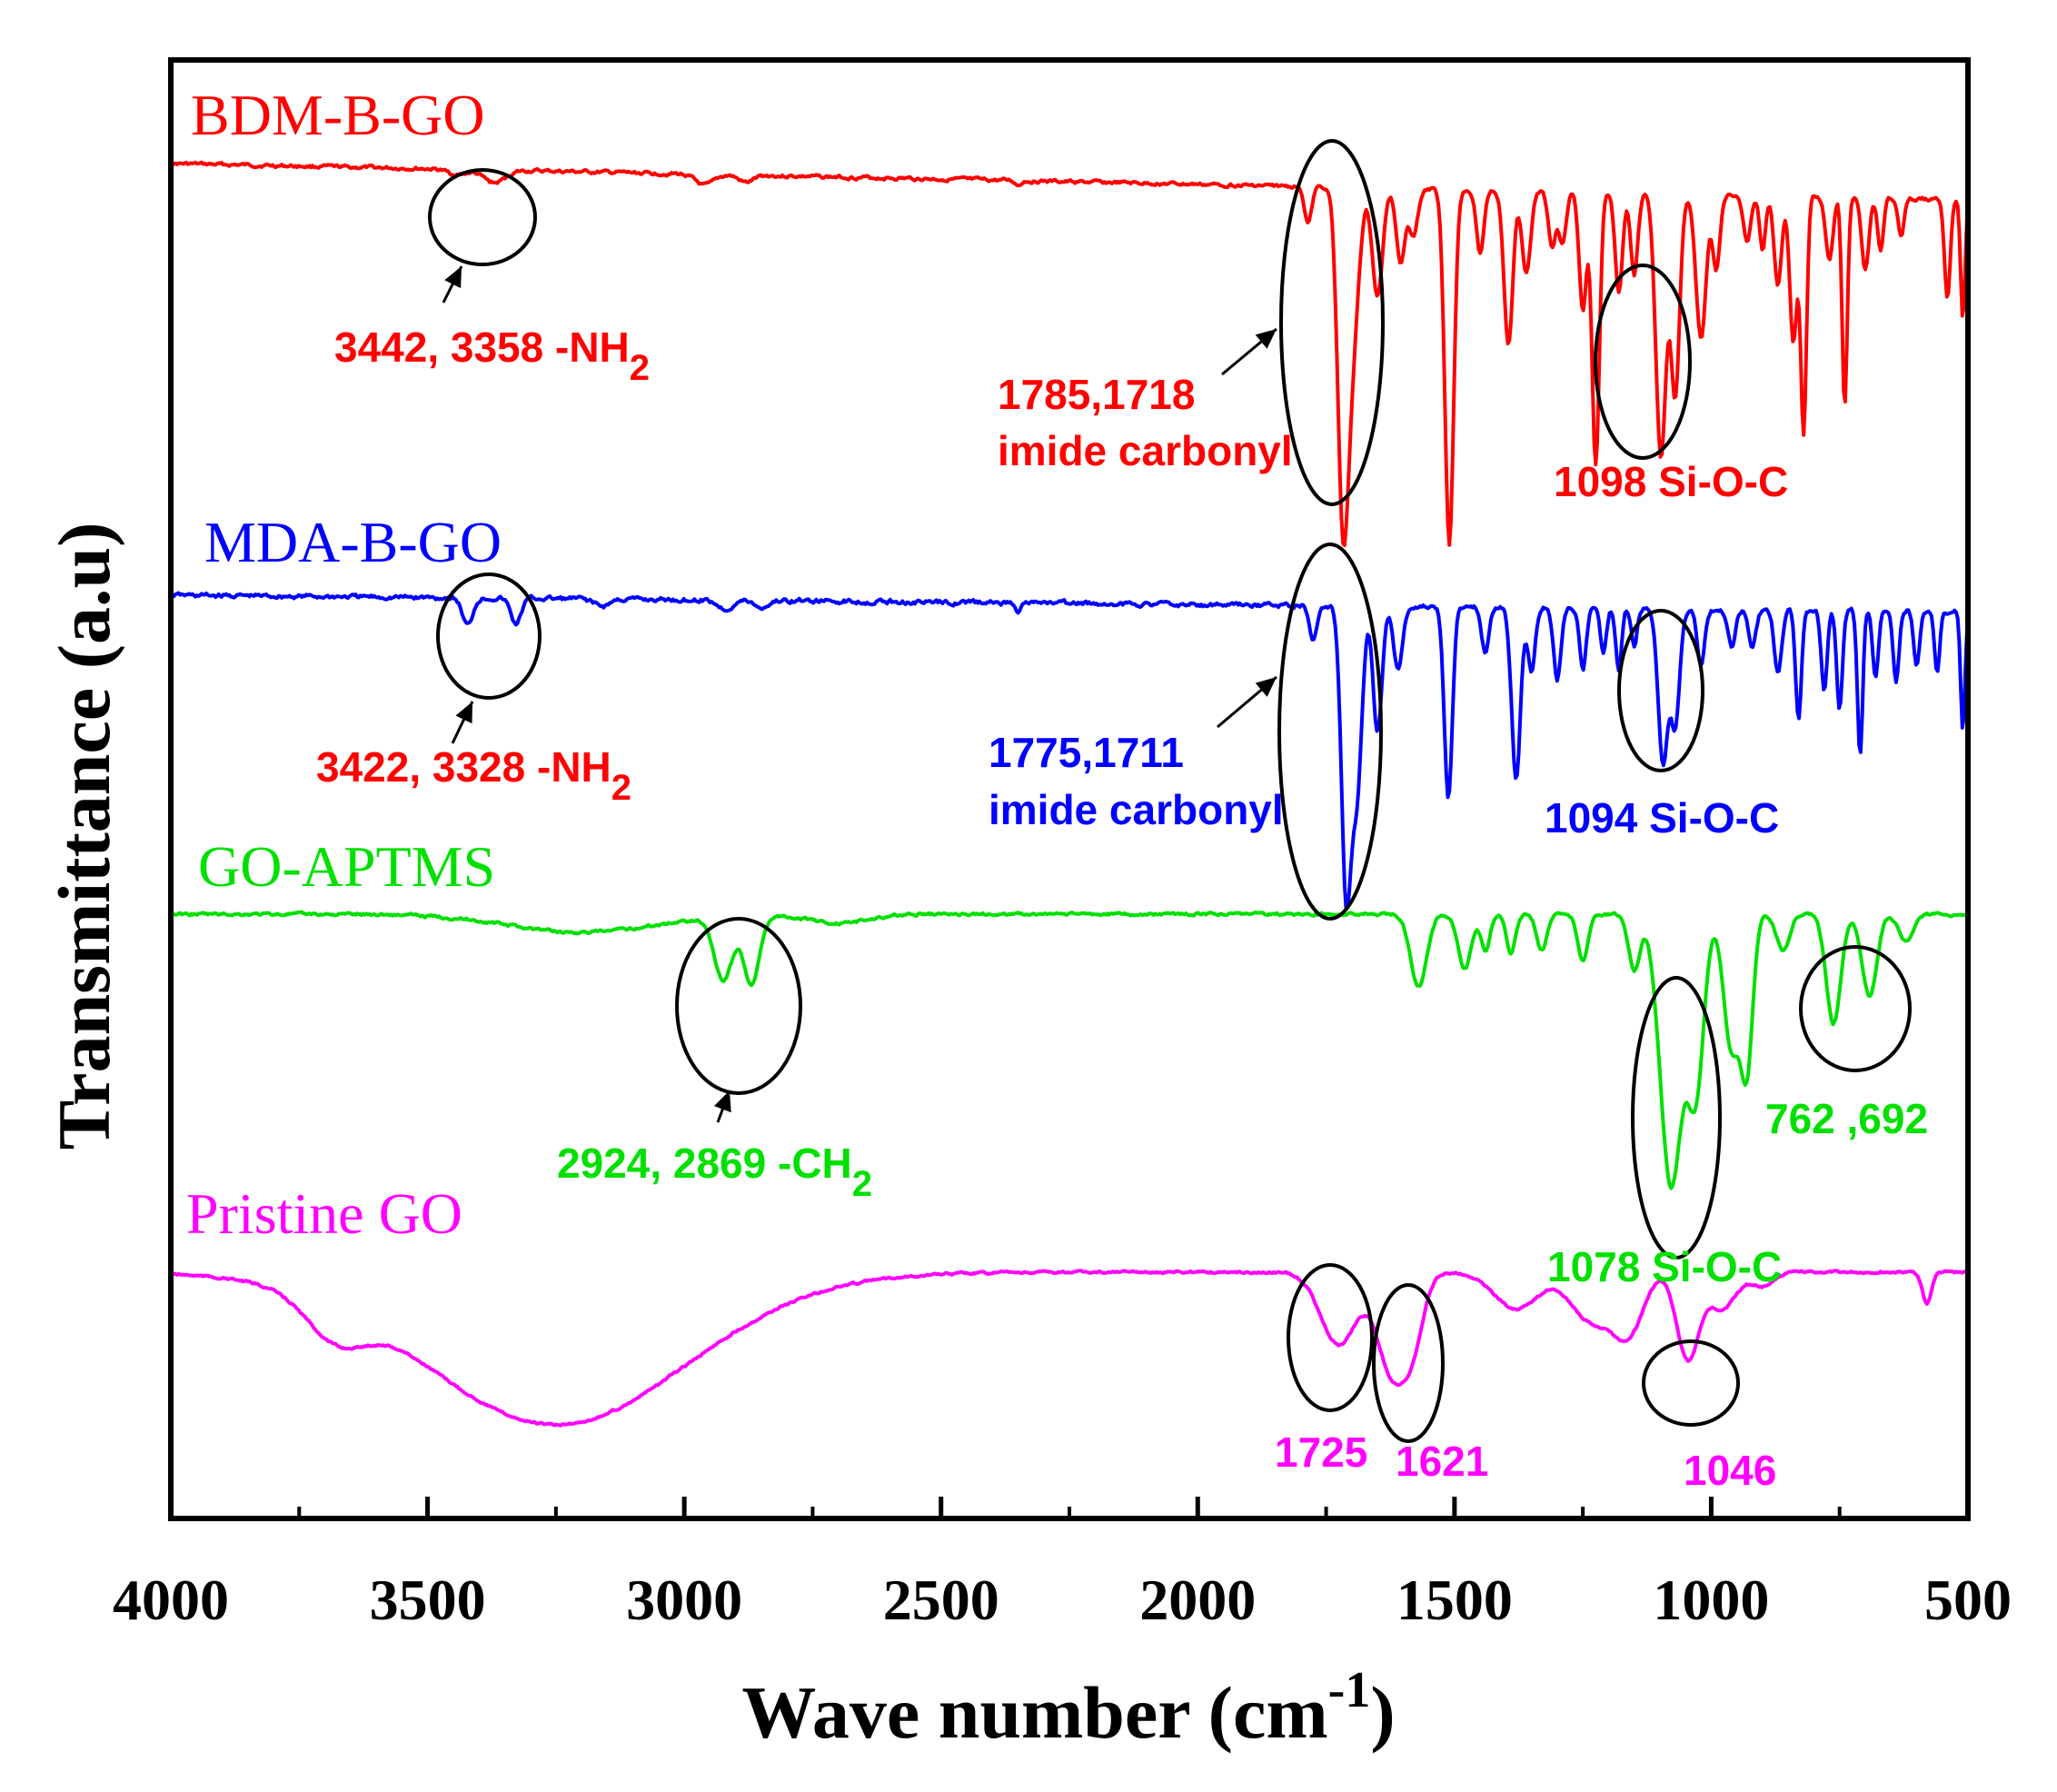 The width and height of the screenshot is (2057, 1792). I want to click on annot-aptms-sioc: 1078 Si-O-C, so click(1664, 1266).